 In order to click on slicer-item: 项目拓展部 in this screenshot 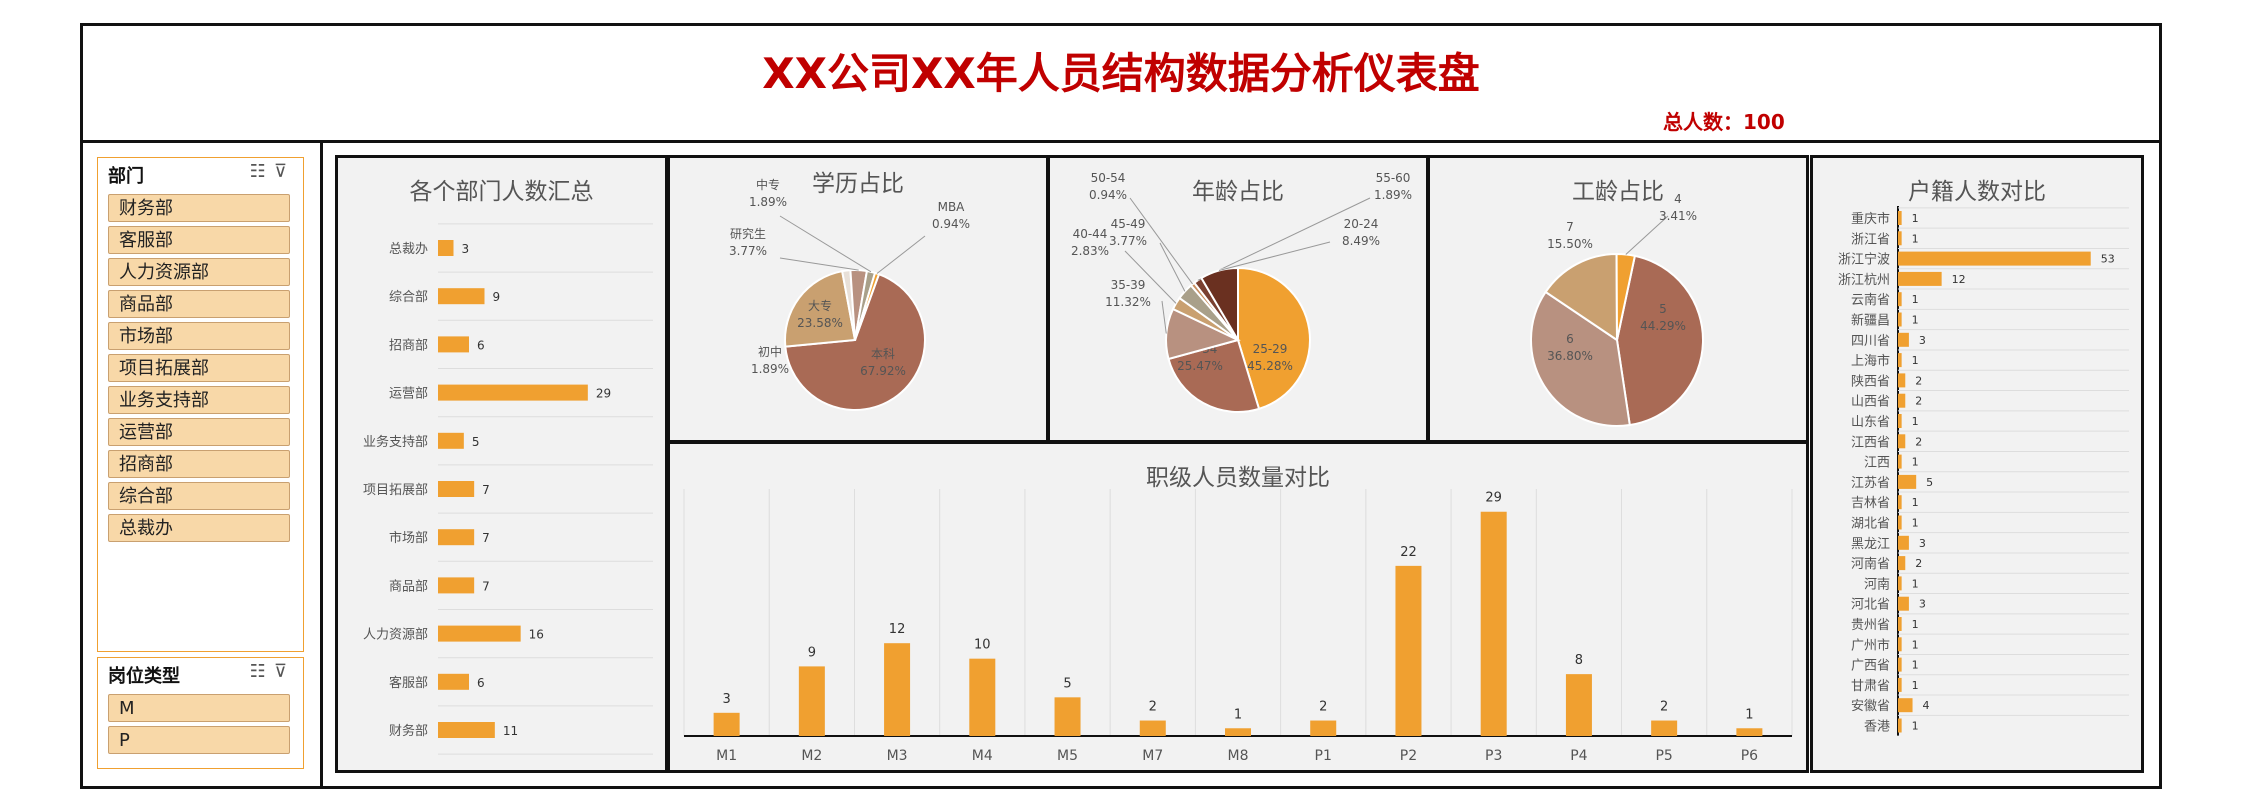, I will do `click(199, 368)`.